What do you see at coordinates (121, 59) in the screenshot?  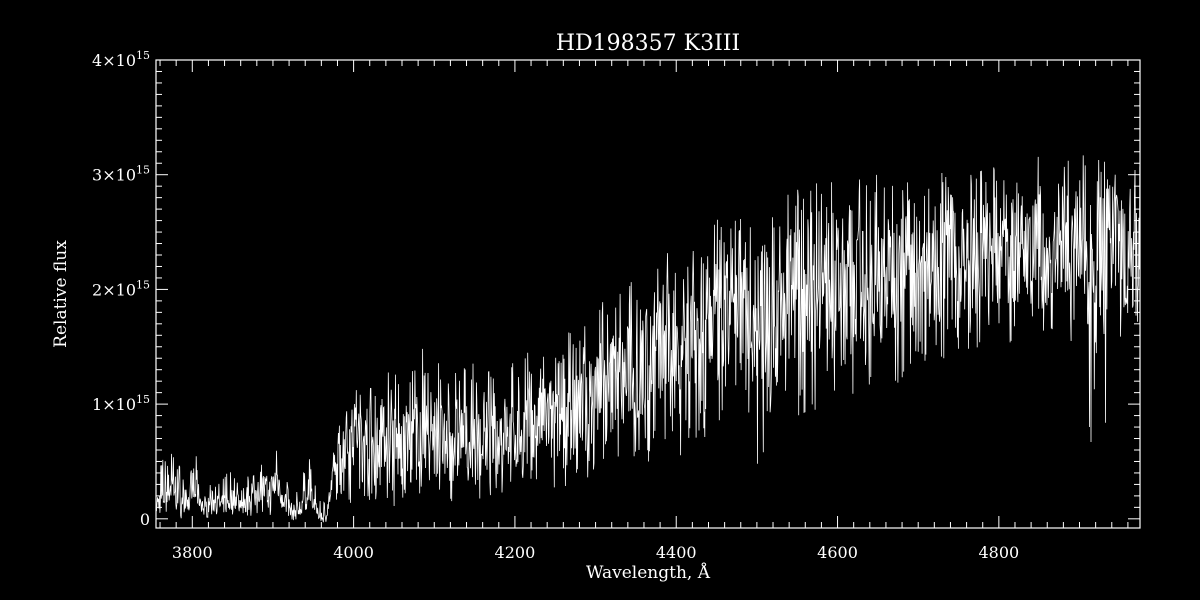 I see `y-tick-label: 4×10¹⁵` at bounding box center [121, 59].